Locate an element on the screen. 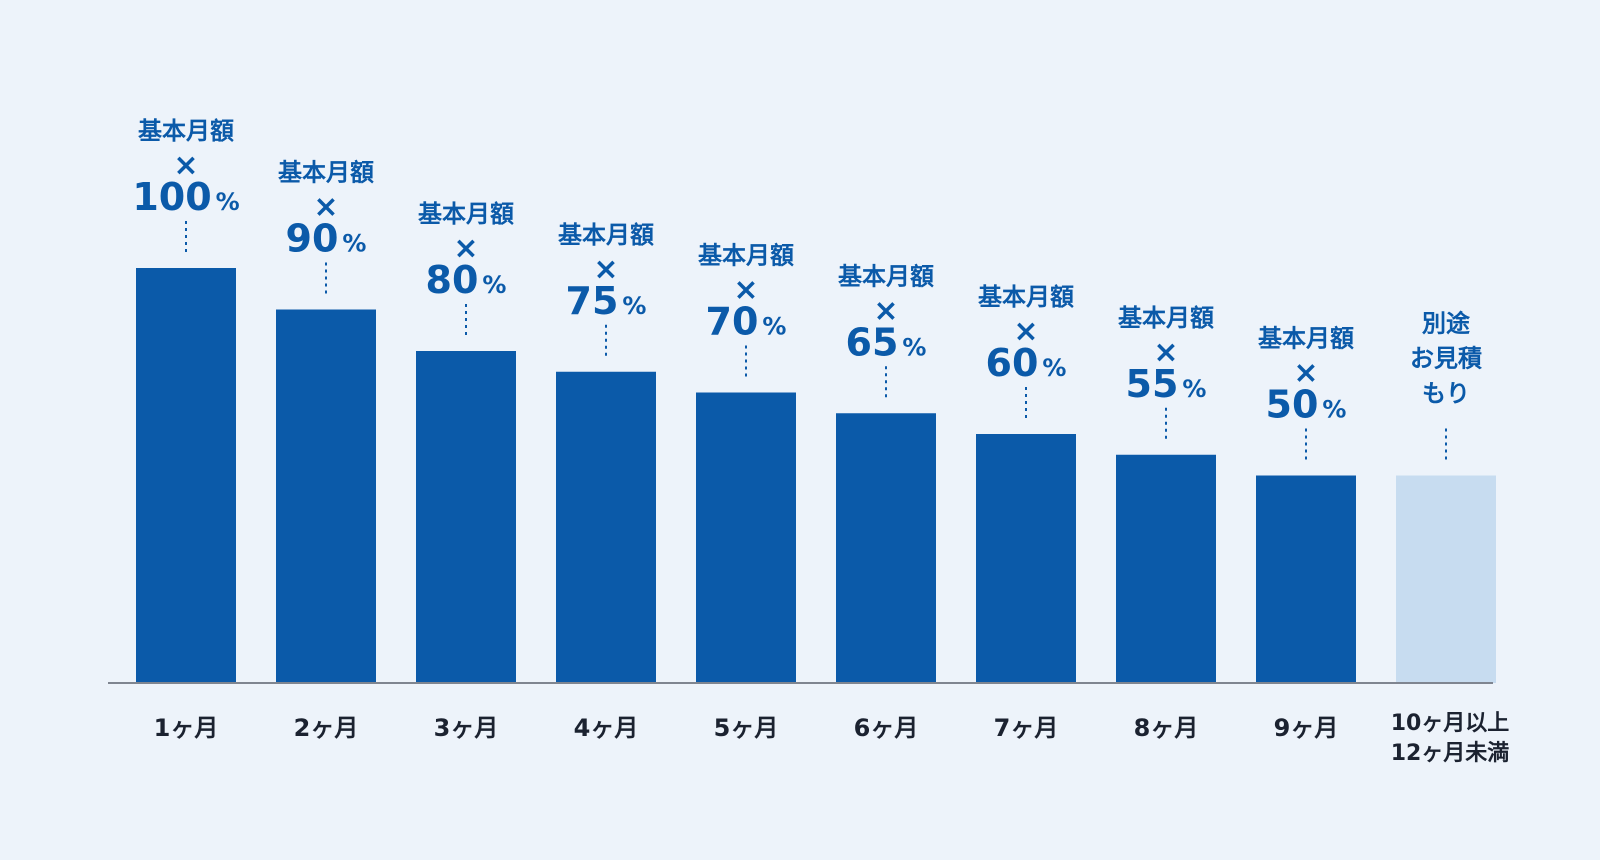 The height and width of the screenshot is (860, 1600). x-tick-label: 3ヶ月 is located at coordinates (466, 728).